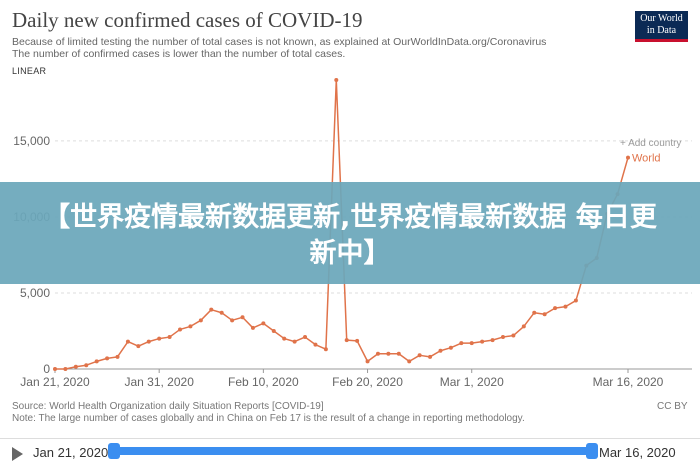 This screenshot has width=700, height=466. Describe the element at coordinates (159, 382) in the screenshot. I see `x-tick-label: Jan 31, 2020` at that location.